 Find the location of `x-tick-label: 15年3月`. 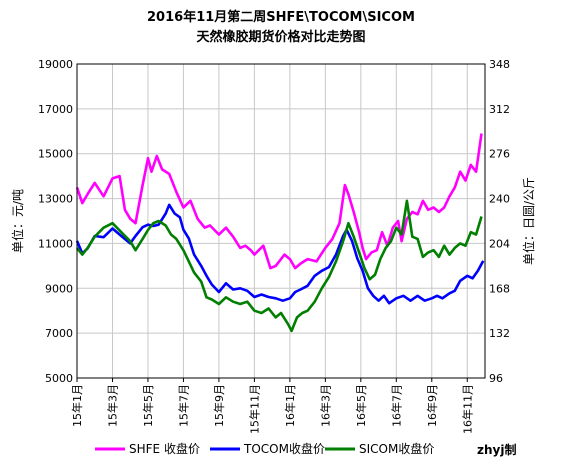

x-tick-label: 15年3月 is located at coordinates (112, 405).